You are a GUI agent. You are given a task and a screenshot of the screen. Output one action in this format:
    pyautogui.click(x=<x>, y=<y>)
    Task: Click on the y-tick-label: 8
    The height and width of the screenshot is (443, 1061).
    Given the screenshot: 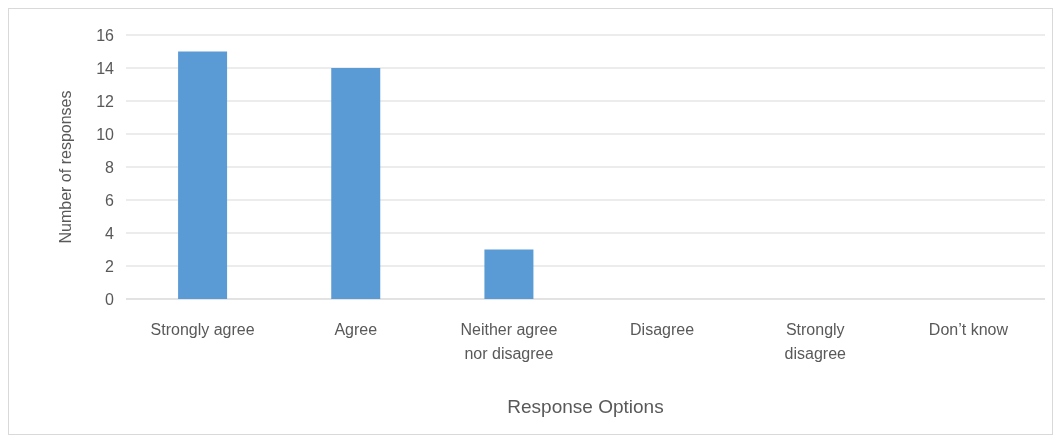 What is the action you would take?
    pyautogui.click(x=110, y=167)
    